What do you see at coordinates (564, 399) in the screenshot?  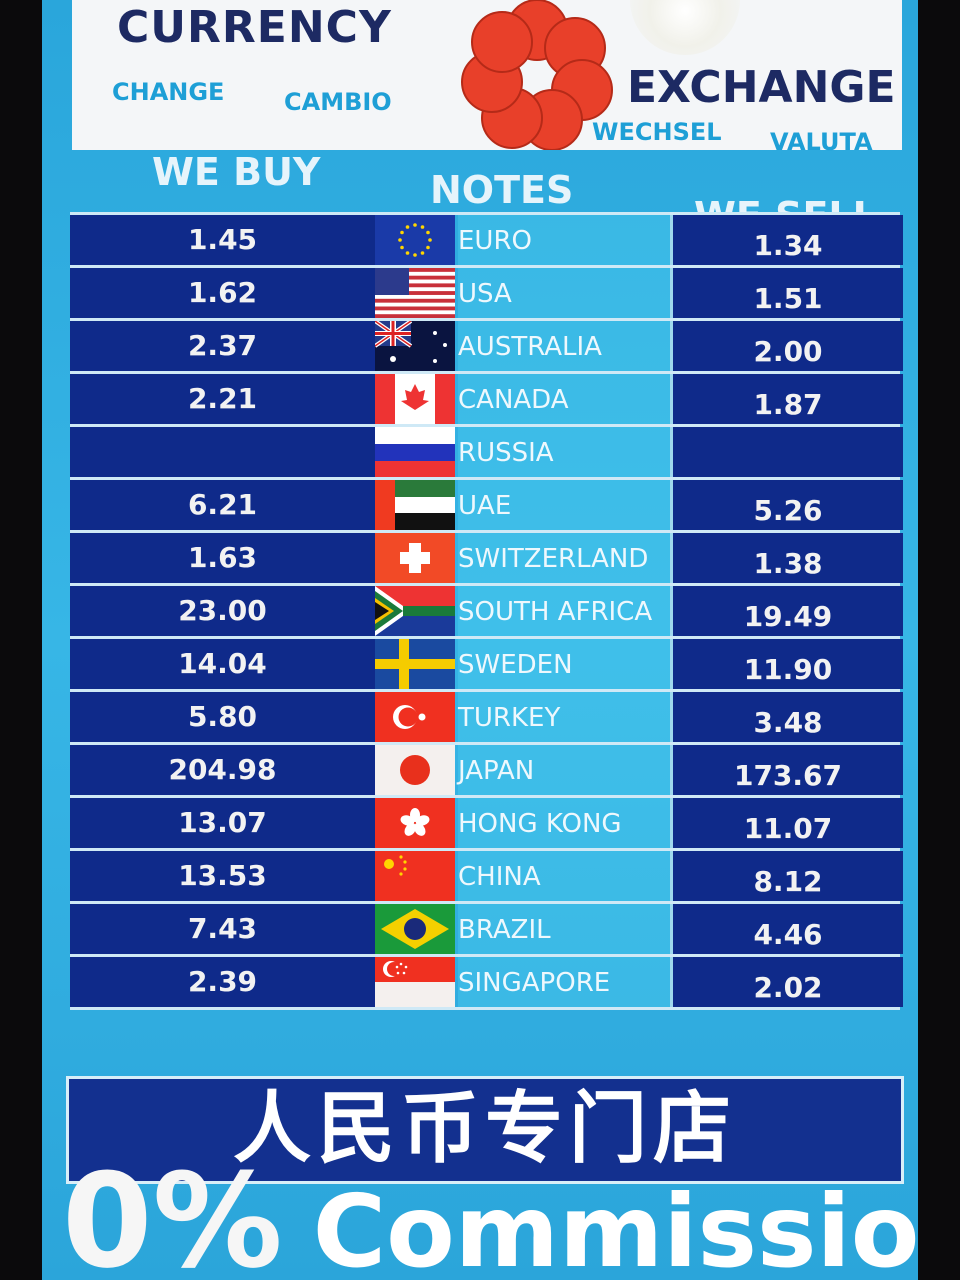 I see `currency-name: CANADA` at bounding box center [564, 399].